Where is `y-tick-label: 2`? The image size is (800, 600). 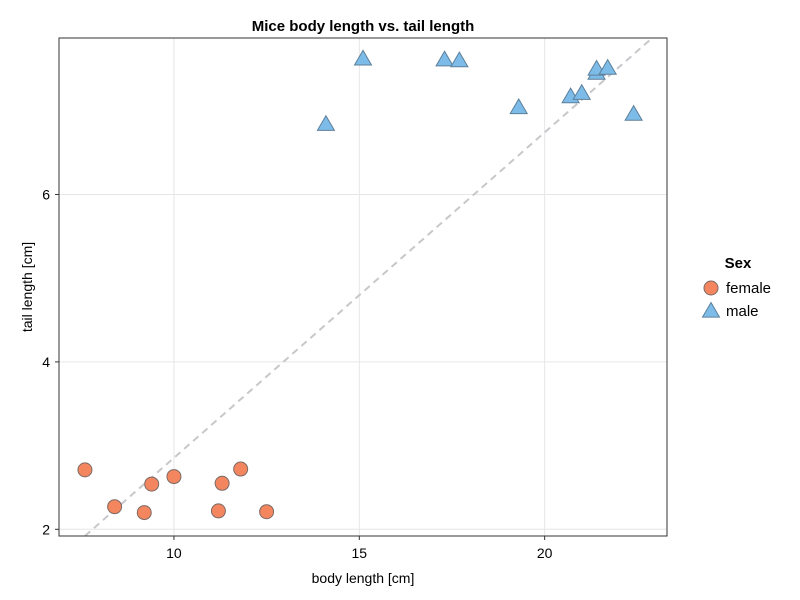
y-tick-label: 2 is located at coordinates (46, 529).